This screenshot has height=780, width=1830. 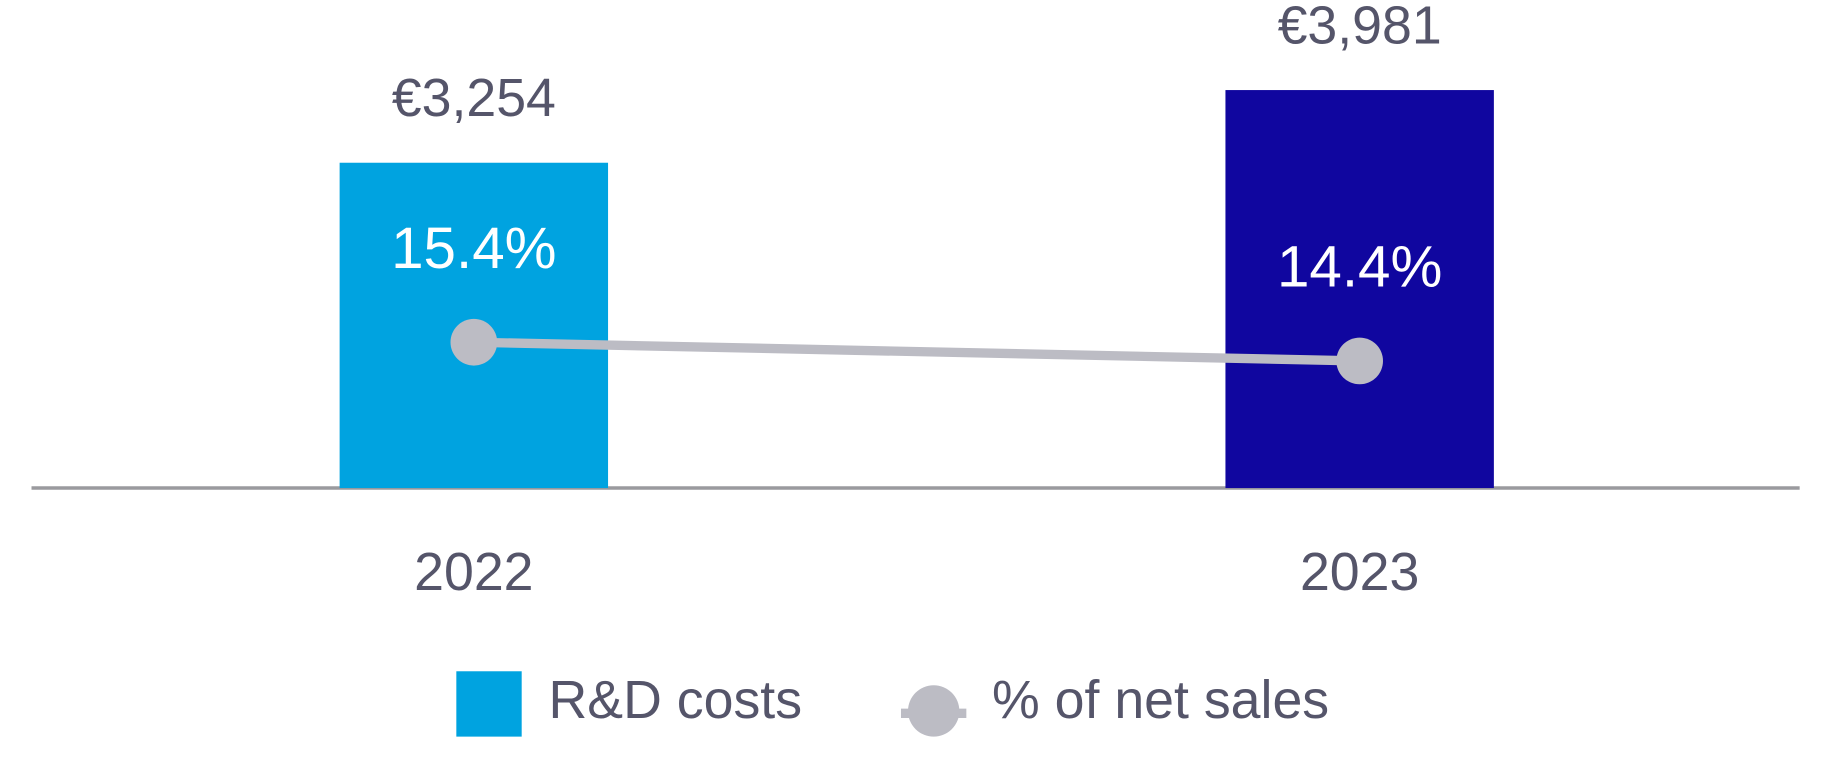 What do you see at coordinates (473, 248) in the screenshot?
I see `line-value-label: 15.4%` at bounding box center [473, 248].